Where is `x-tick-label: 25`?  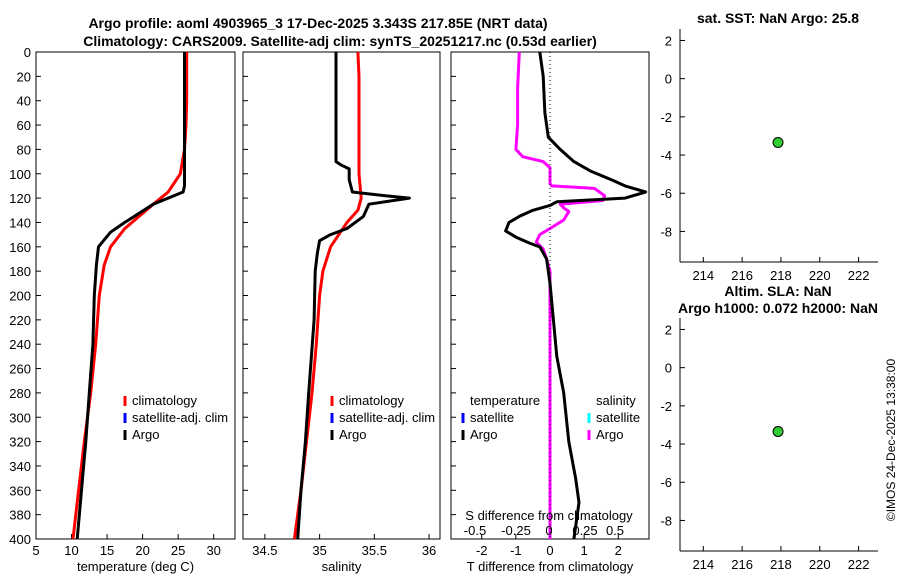
x-tick-label: 25 is located at coordinates (178, 550).